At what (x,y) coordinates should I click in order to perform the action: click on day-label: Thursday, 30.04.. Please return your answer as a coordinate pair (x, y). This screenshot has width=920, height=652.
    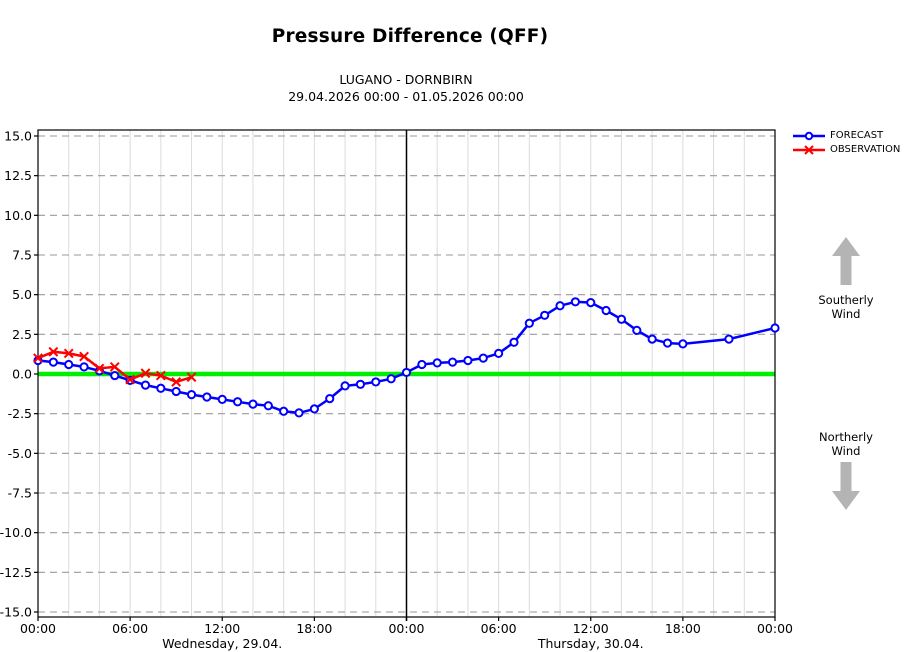
    Looking at the image, I should click on (590, 643).